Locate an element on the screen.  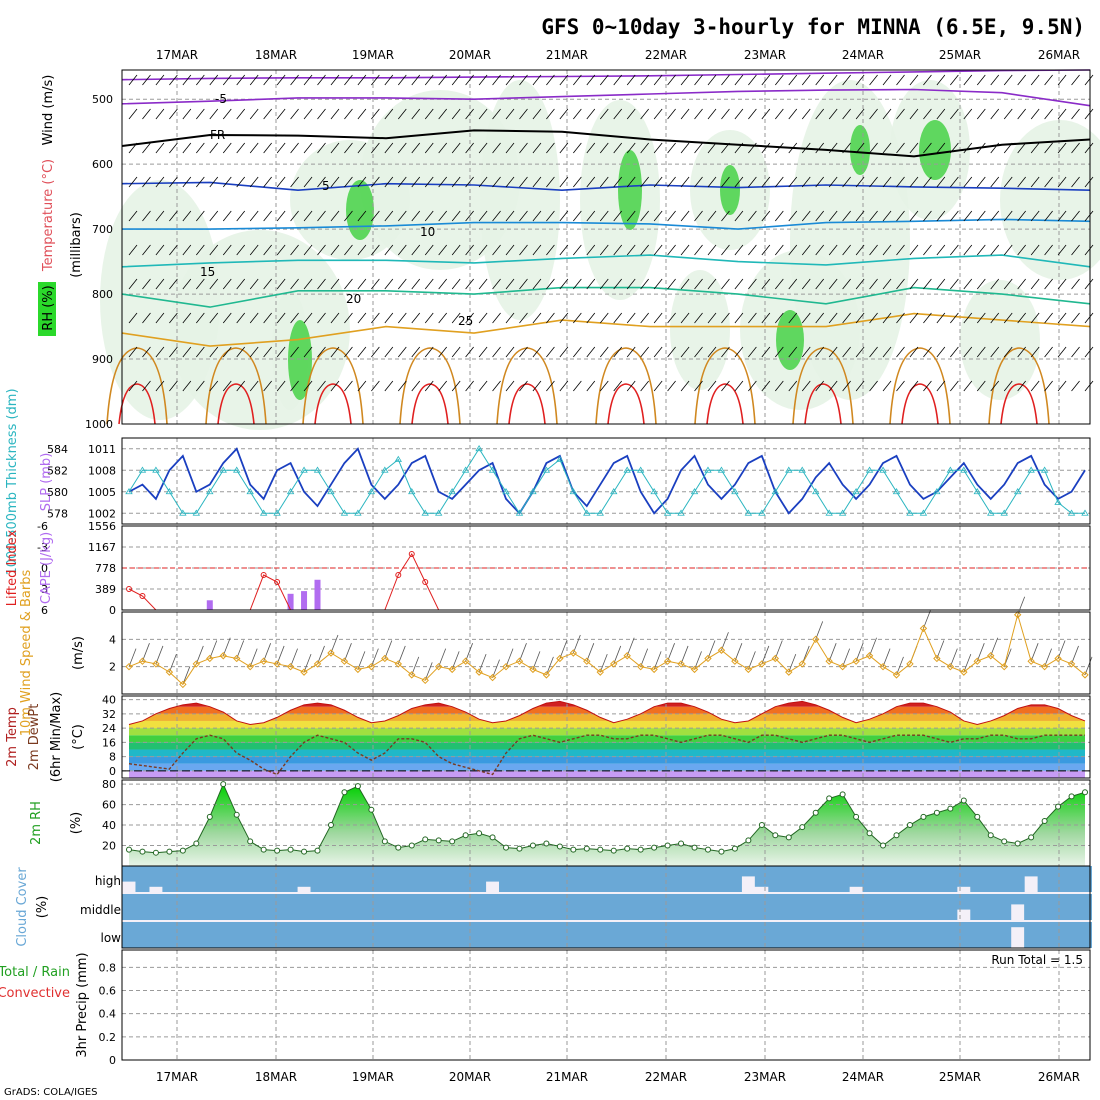
isotherm-line is located at coordinates (606, 75).